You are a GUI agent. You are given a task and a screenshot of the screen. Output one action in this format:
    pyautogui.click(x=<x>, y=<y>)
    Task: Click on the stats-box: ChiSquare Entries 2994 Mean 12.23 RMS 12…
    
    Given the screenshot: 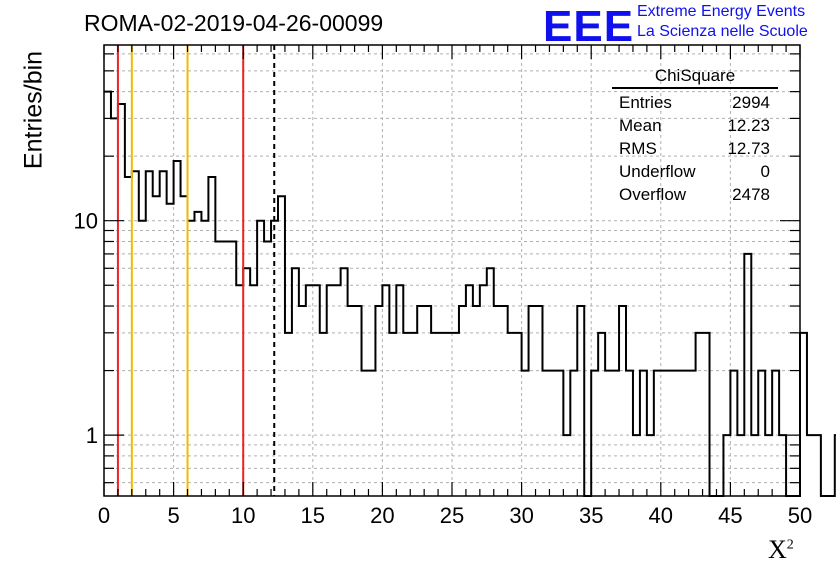 What is the action you would take?
    pyautogui.click(x=695, y=136)
    